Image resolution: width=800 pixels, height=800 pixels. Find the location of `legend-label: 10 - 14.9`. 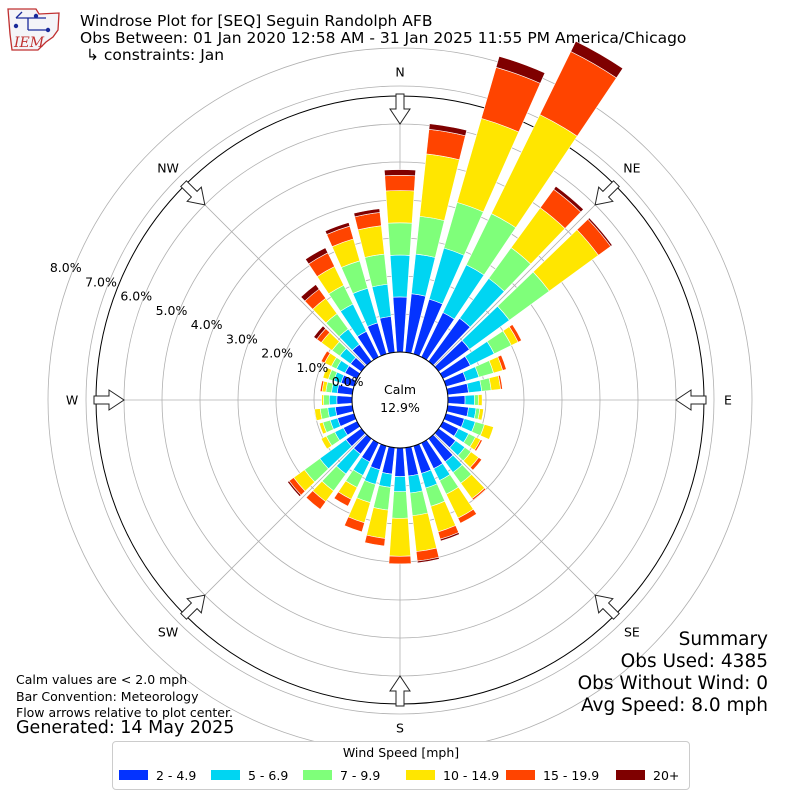

legend-label: 10 - 14.9 is located at coordinates (471, 775).